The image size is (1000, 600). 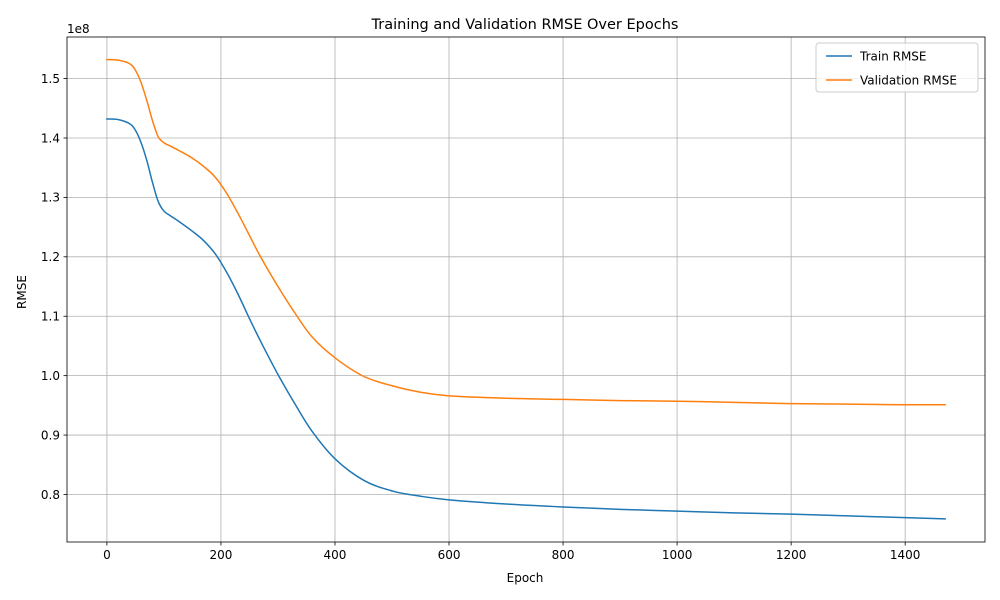 What do you see at coordinates (107, 555) in the screenshot?
I see `x-tick-label: 0` at bounding box center [107, 555].